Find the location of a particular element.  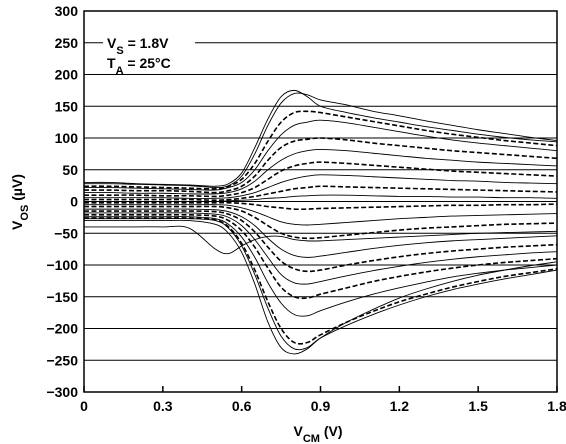

x-tick-label: 0 is located at coordinates (84, 406).